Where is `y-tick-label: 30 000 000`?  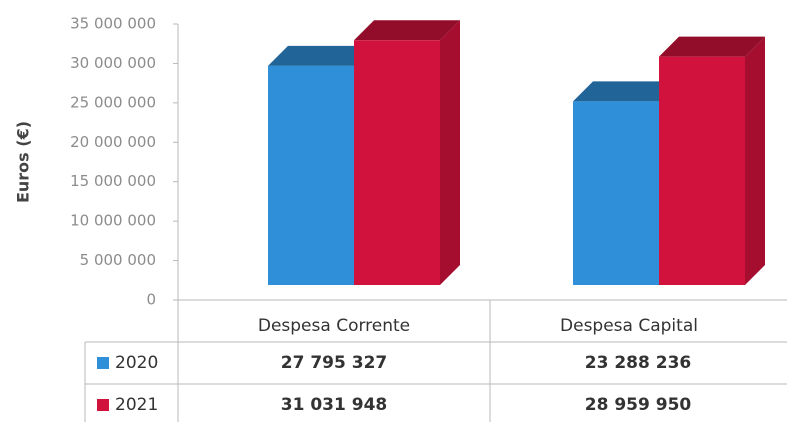
y-tick-label: 30 000 000 is located at coordinates (113, 63).